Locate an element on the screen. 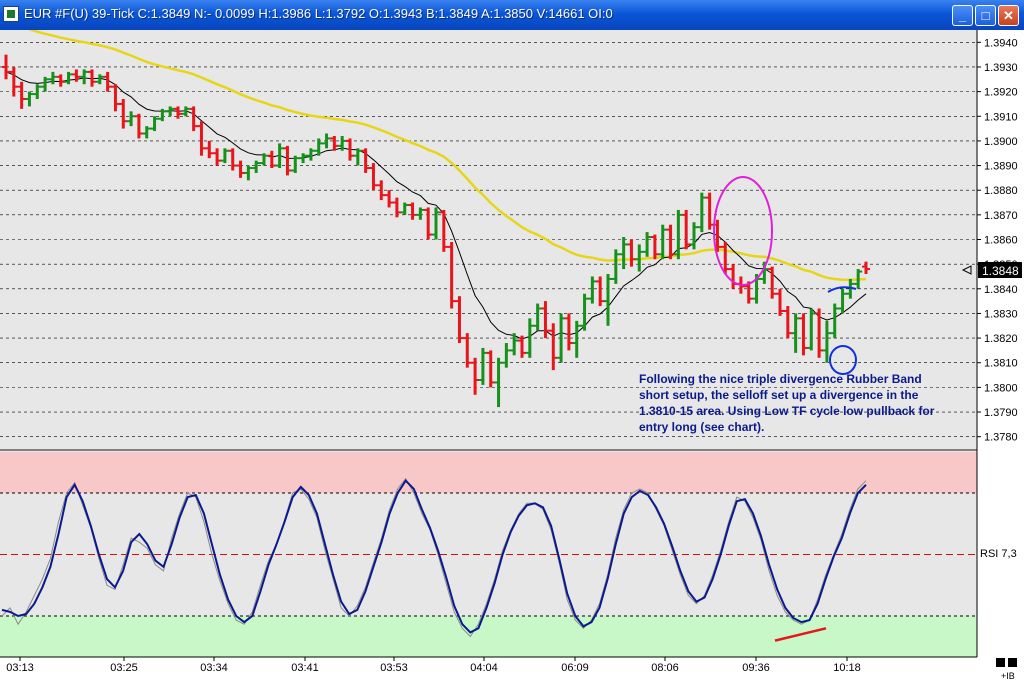 This screenshot has height=691, width=1024. axis-bg is located at coordinates (1000, 360).